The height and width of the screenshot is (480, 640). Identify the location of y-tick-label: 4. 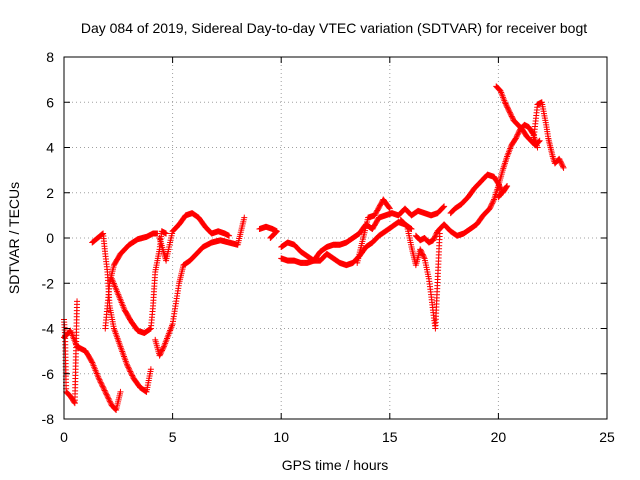
(50, 148).